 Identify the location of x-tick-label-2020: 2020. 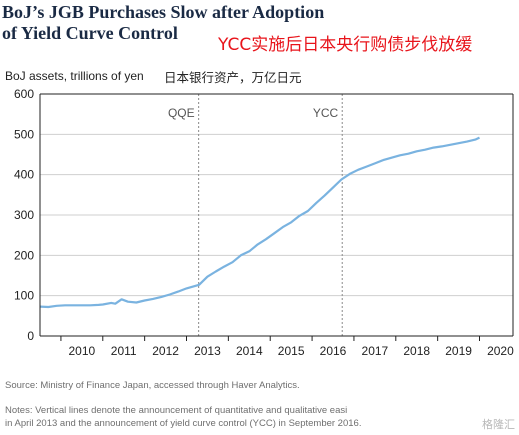
(500, 351).